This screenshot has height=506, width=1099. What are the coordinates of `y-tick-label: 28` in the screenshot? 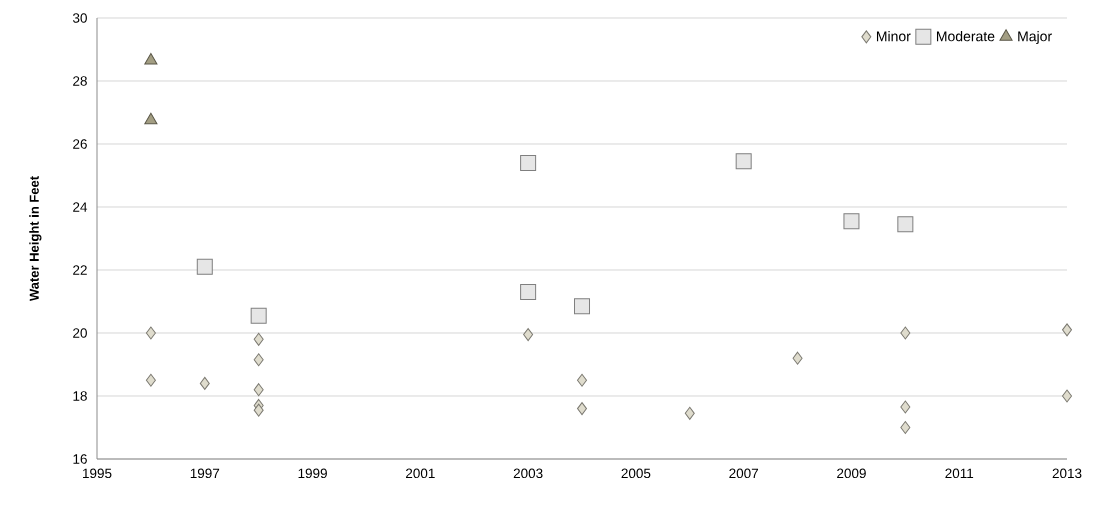 It's located at (80, 81).